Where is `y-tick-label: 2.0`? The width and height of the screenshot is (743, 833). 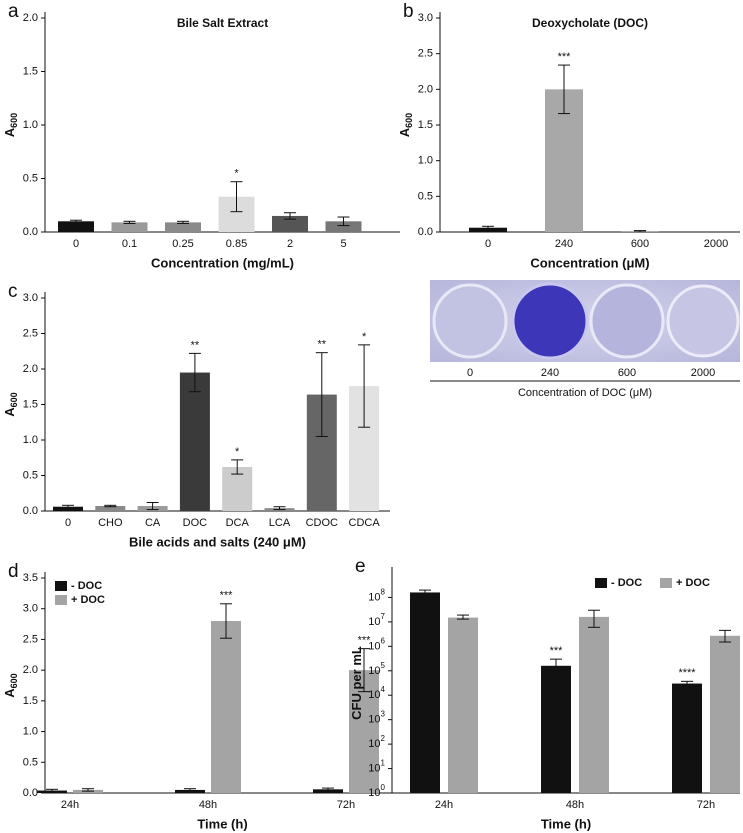
y-tick-label: 2.0 is located at coordinates (425, 89).